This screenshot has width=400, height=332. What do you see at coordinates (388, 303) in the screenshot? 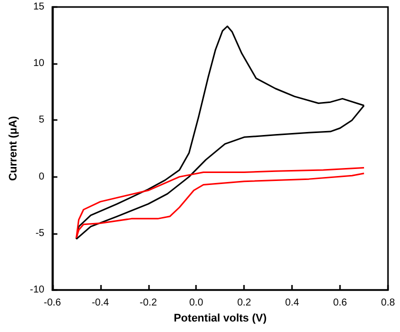
I see `x-tick-label: 0.8` at bounding box center [388, 303].